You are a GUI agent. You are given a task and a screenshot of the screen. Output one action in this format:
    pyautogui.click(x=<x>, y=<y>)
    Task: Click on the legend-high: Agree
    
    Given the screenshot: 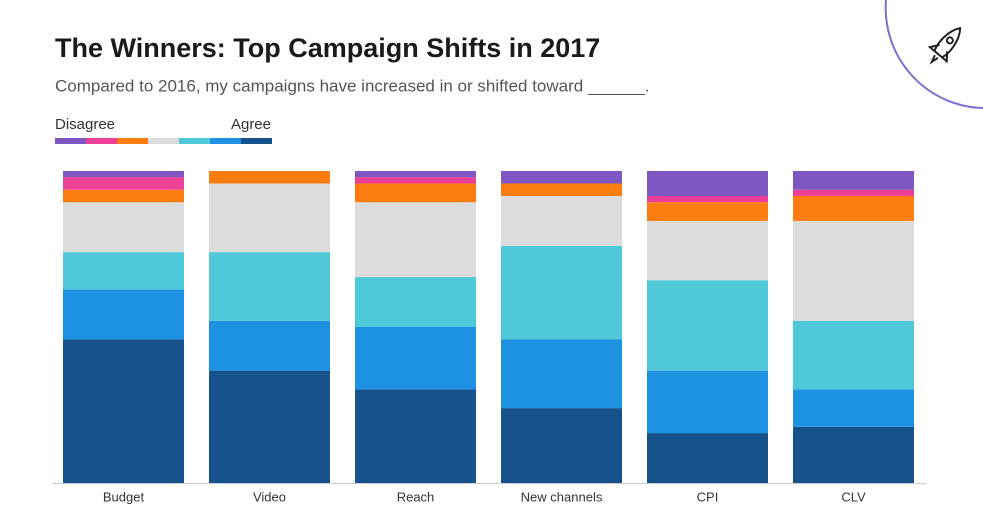 What is the action you would take?
    pyautogui.click(x=251, y=124)
    